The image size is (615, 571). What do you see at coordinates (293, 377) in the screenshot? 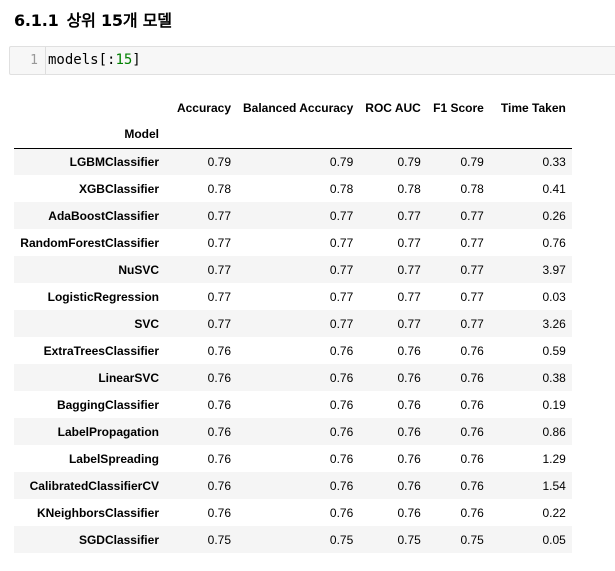
I see `table-row: LinearSVC 0.76 0.76 0.76 0.76 0.38` at bounding box center [293, 377].